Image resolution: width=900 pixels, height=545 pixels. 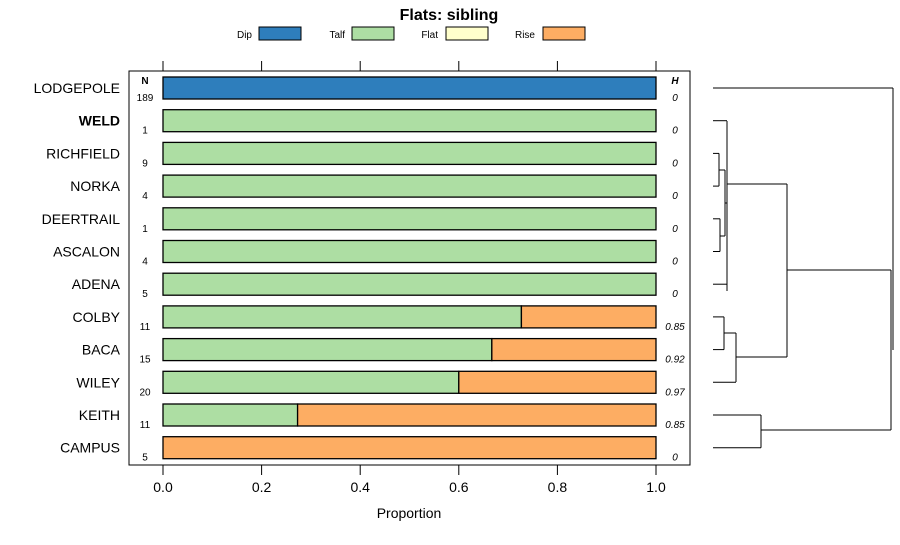 I want to click on bar-segment-keith-rise, so click(x=476, y=415).